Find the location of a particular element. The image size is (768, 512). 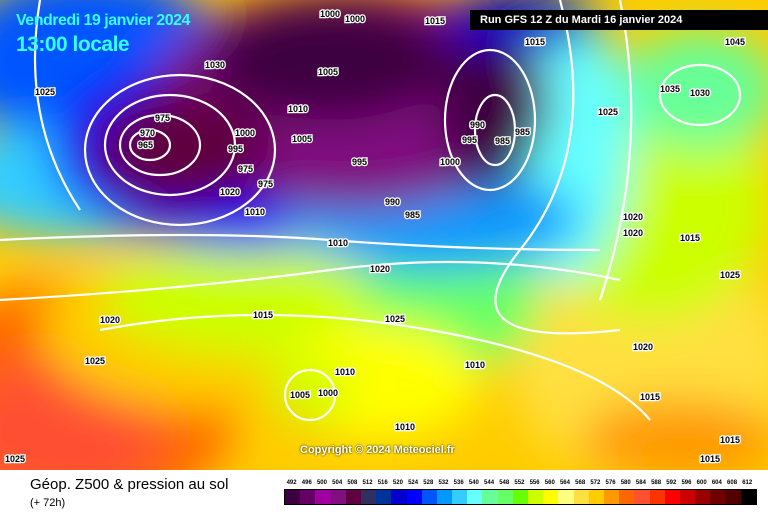

legend-tick: 512 is located at coordinates (367, 483).